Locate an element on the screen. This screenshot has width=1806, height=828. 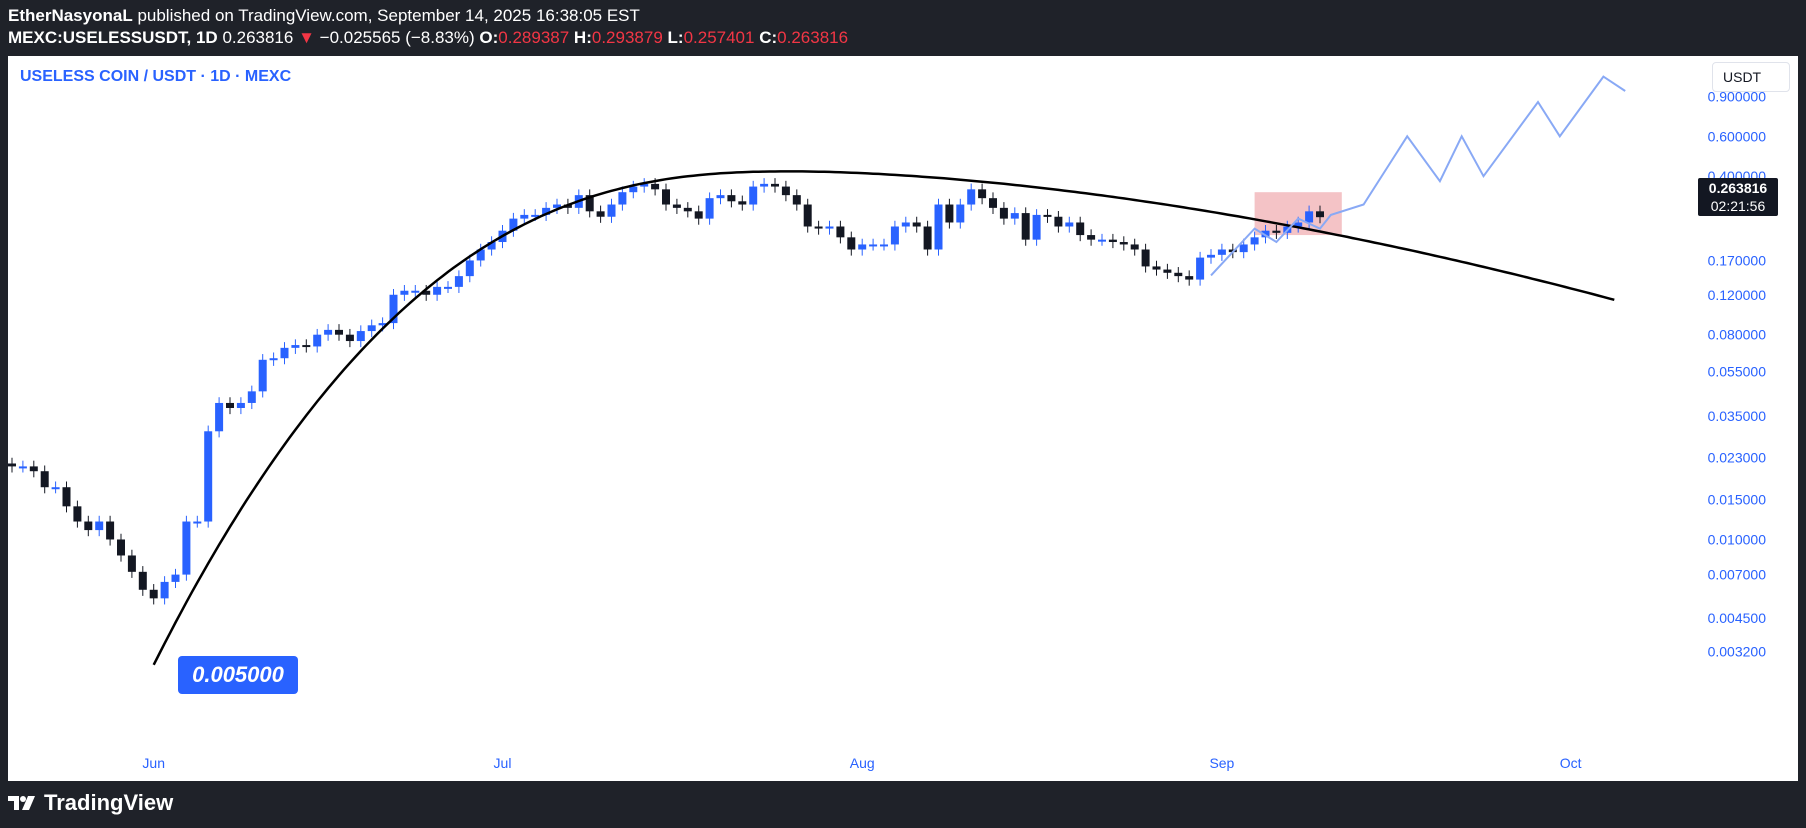
price-annotation: 0.005000 is located at coordinates (238, 675).